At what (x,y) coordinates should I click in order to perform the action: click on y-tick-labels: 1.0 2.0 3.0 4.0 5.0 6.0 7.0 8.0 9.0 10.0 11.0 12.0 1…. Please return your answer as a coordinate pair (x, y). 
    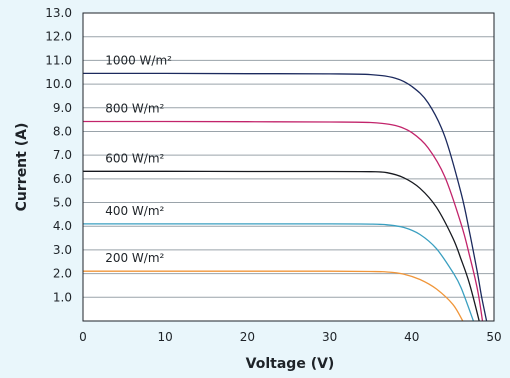
    Looking at the image, I should click on (58, 155).